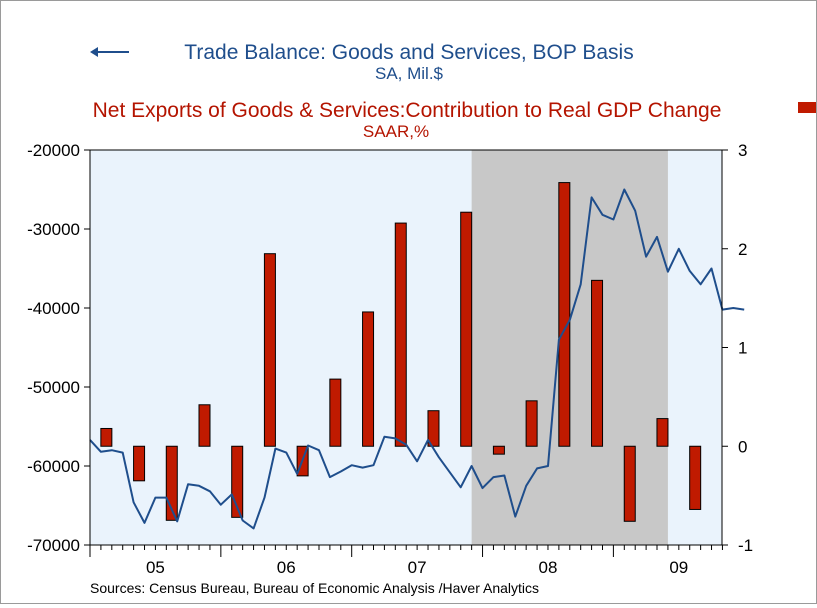 This screenshot has height=608, width=817. I want to click on left-axis-tick-label: -50000, so click(53, 387).